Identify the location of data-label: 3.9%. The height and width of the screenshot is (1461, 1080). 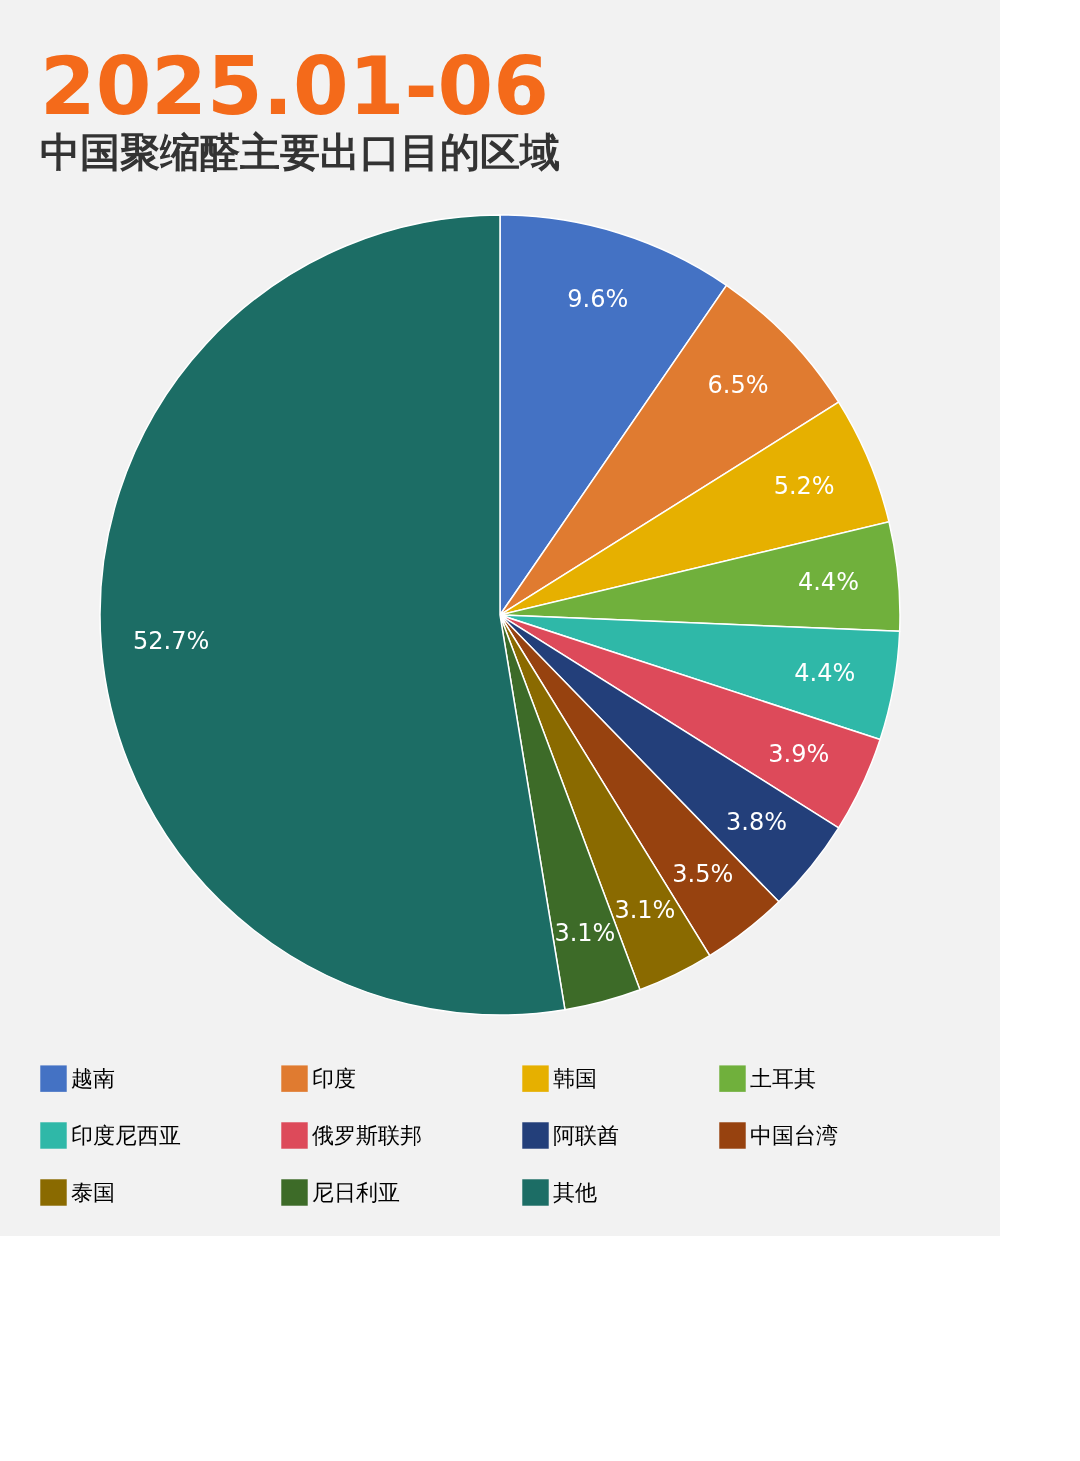
(799, 754).